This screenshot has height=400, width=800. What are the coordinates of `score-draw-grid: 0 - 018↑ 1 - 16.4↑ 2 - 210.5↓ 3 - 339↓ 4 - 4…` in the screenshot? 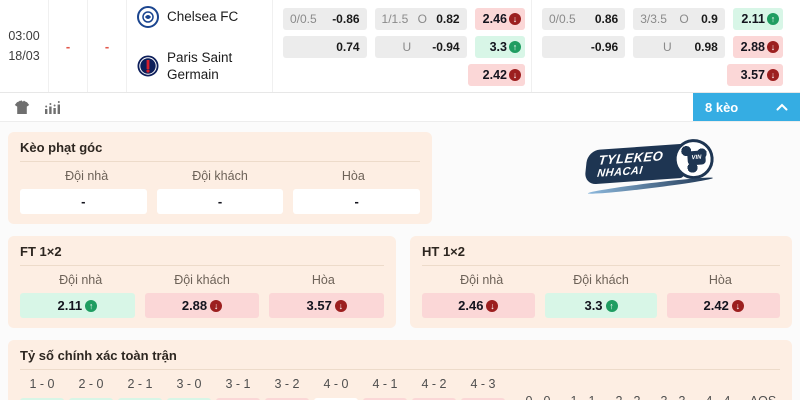 It's located at (650, 396).